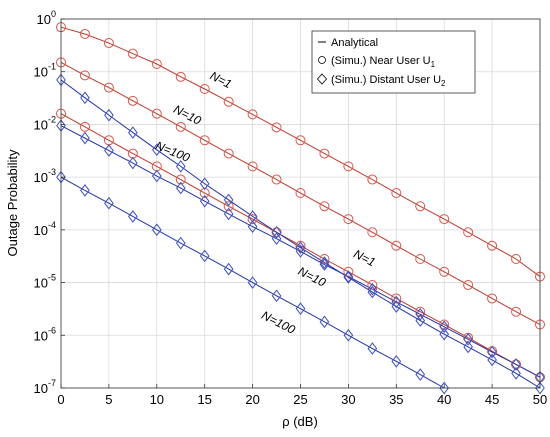  I want to click on y-axis-ticks: 10⁰ 10⁻¹ 10⁻² 10⁻³ 10⁻⁴ 10⁻⁵ 10⁻⁶ 10⁻⁷, so click(49, 202).